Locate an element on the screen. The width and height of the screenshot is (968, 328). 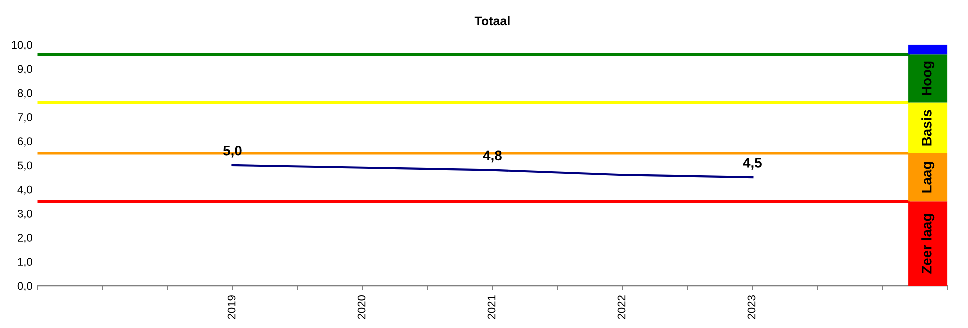
x-tick-label: 2021 is located at coordinates (492, 308).